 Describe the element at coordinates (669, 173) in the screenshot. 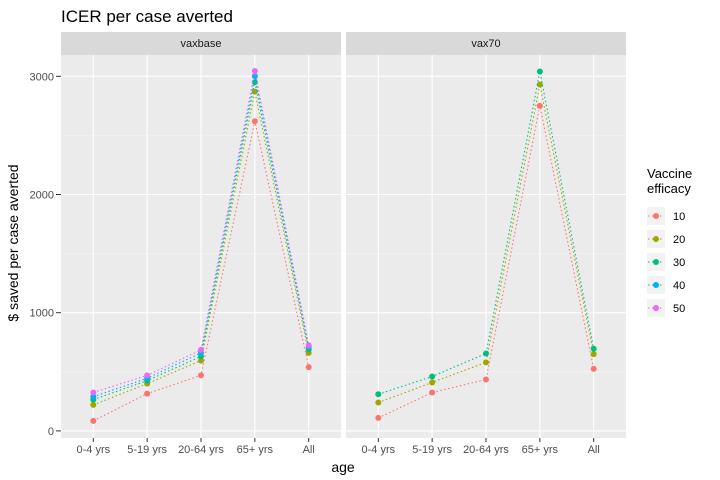

I see `legend-title: Vaccine` at that location.